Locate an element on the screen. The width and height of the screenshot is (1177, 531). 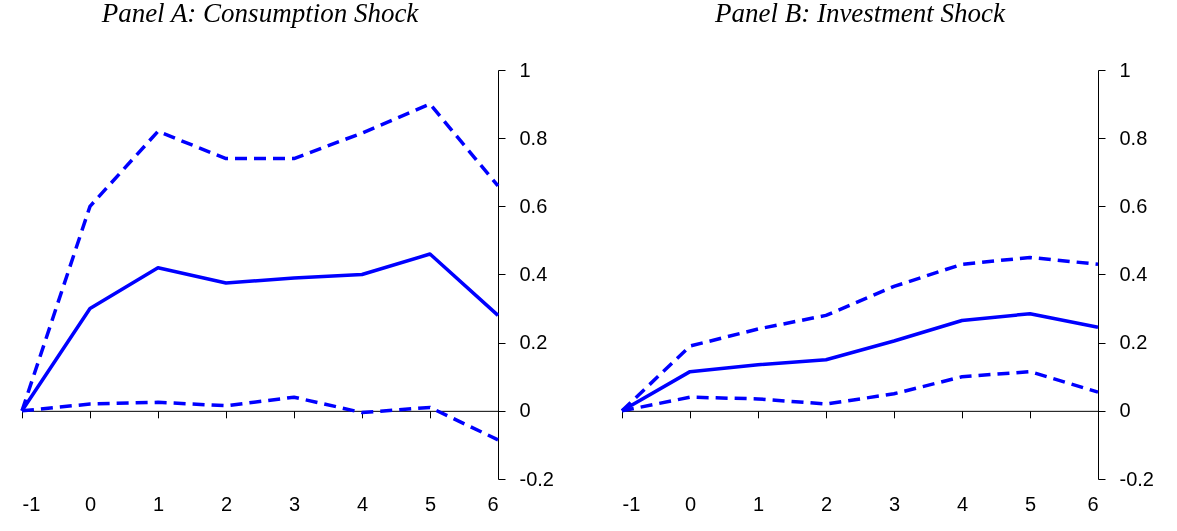
chart-title: Panel B: Investment Shock is located at coordinates (860, 14).